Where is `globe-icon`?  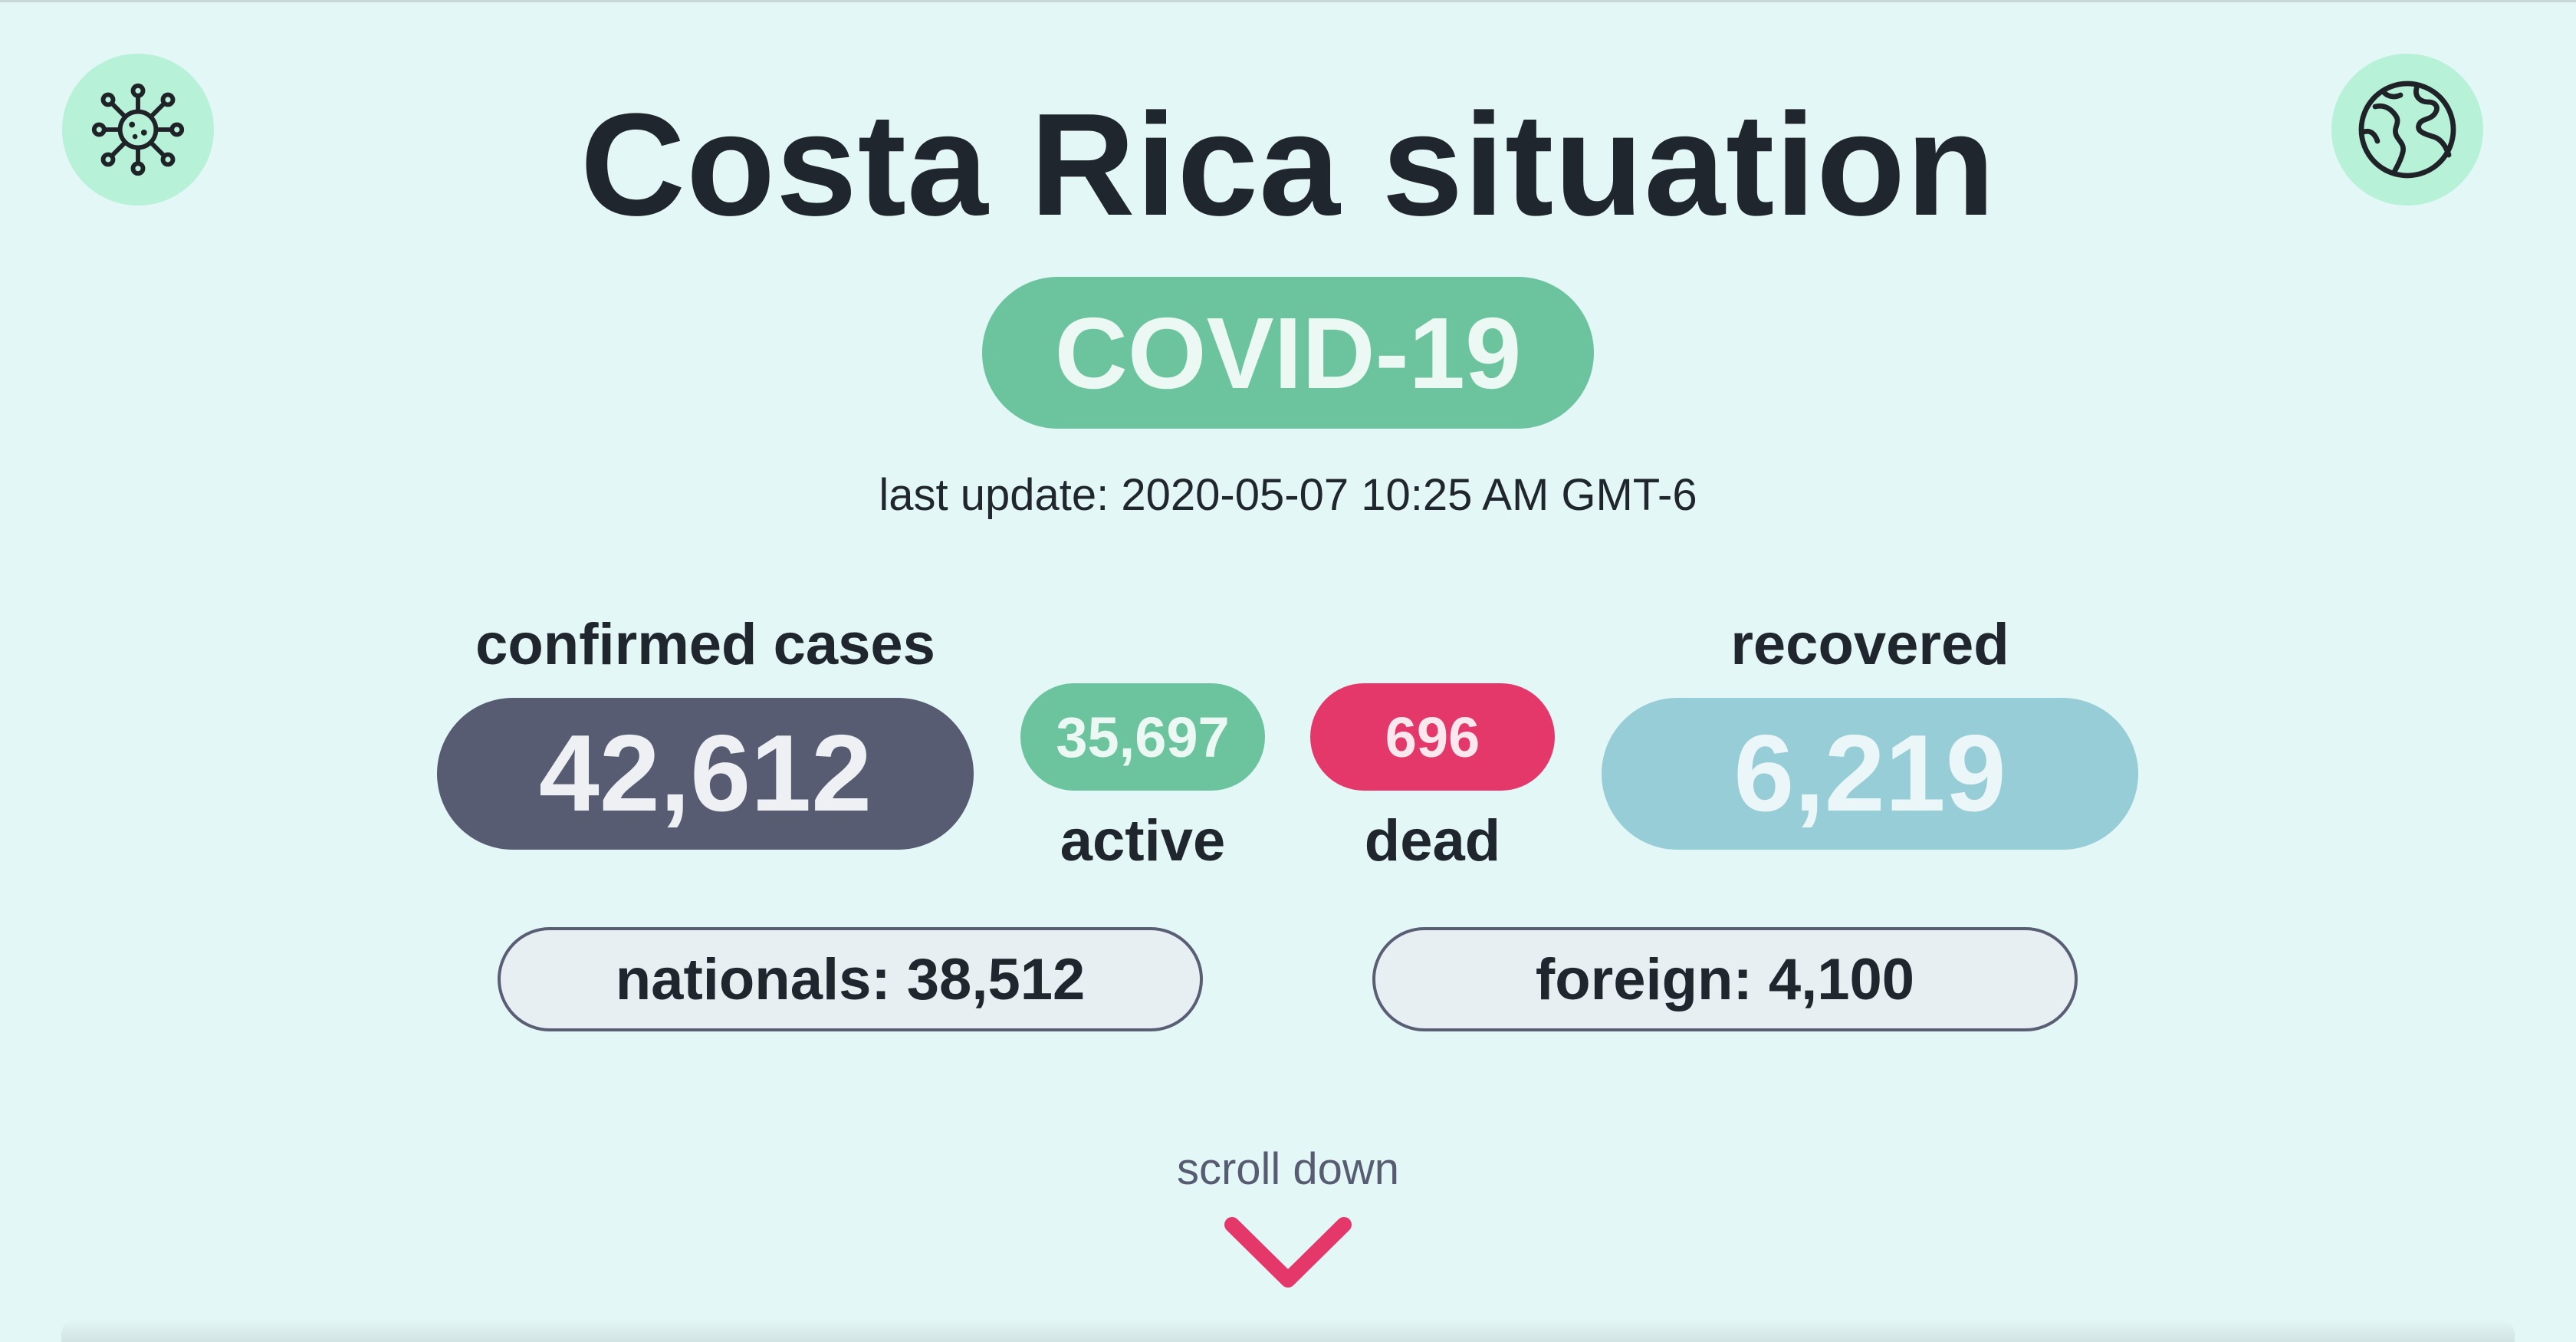
globe-icon is located at coordinates (2407, 130).